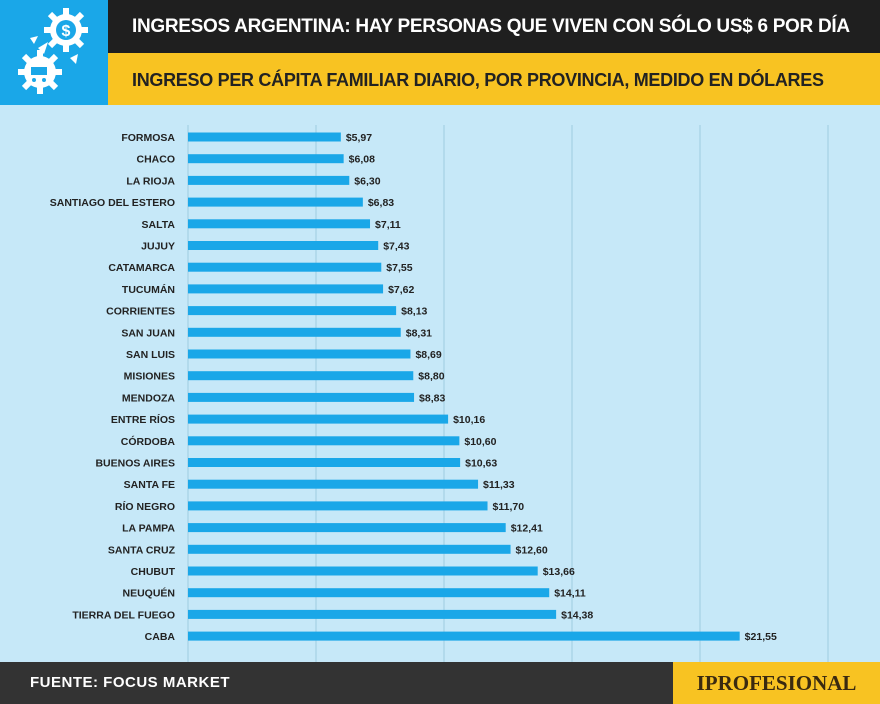  What do you see at coordinates (150, 181) in the screenshot?
I see `category-label: LA RIOJA` at bounding box center [150, 181].